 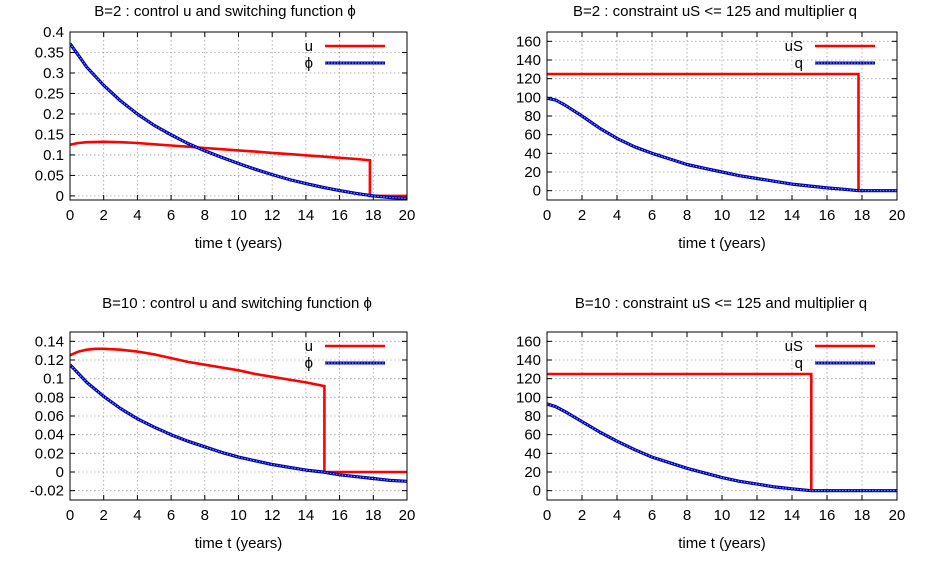 What do you see at coordinates (49, 93) in the screenshot?
I see `y-tick-label: 0.25` at bounding box center [49, 93].